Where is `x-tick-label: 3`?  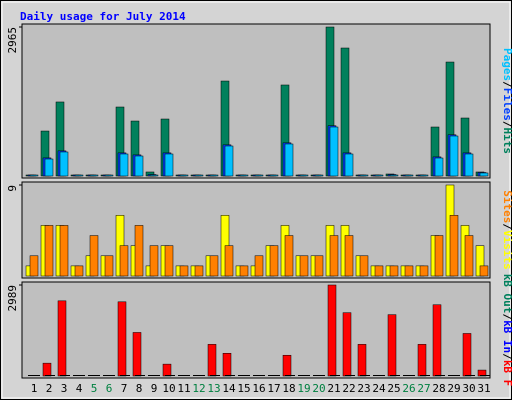
x-tick-label: 3 is located at coordinates (64, 388).